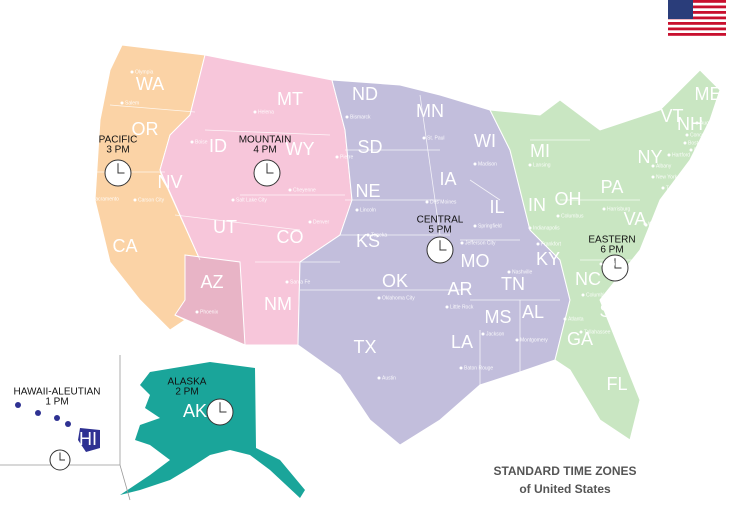 The width and height of the screenshot is (740, 520). Describe the element at coordinates (542, 165) in the screenshot. I see `city-label: Lansing` at that location.